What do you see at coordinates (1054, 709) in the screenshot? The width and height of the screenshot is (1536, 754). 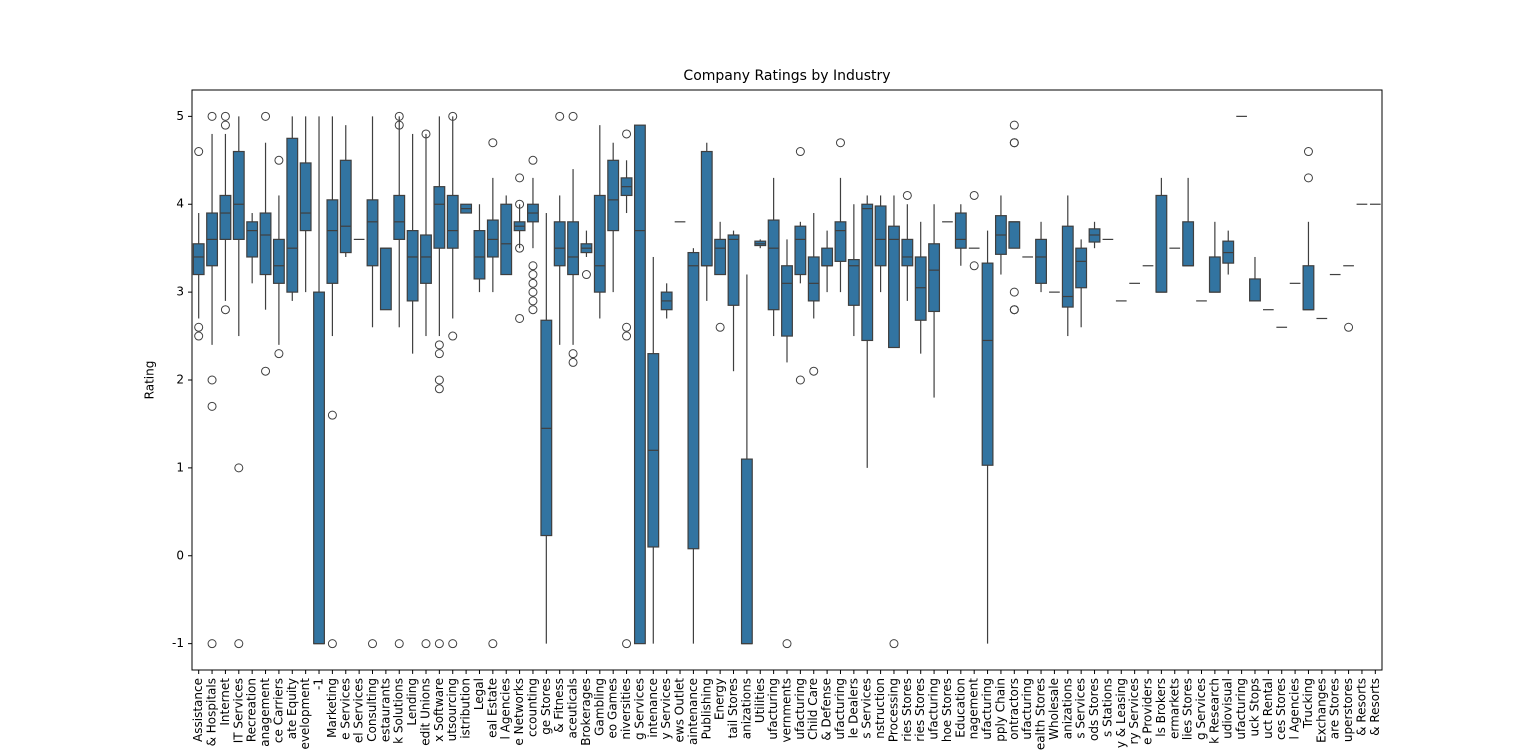 I see `x-tick-label: Wholesale` at bounding box center [1054, 709].